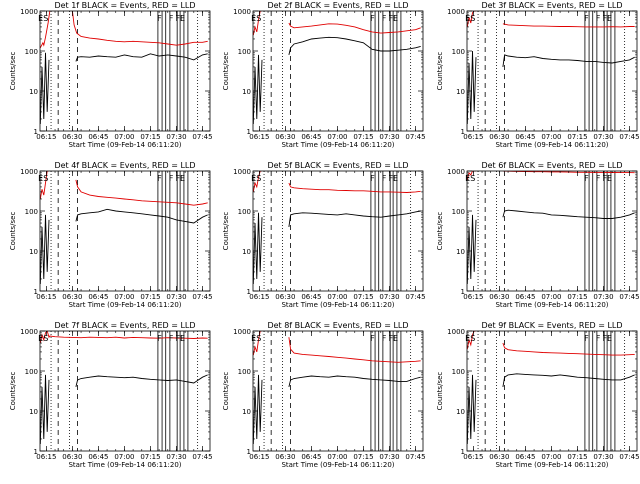 The height and width of the screenshot is (484, 640). Describe the element at coordinates (551, 325) in the screenshot. I see `chart-title: Det 9f BLACK = Events, RED = LLD` at that location.